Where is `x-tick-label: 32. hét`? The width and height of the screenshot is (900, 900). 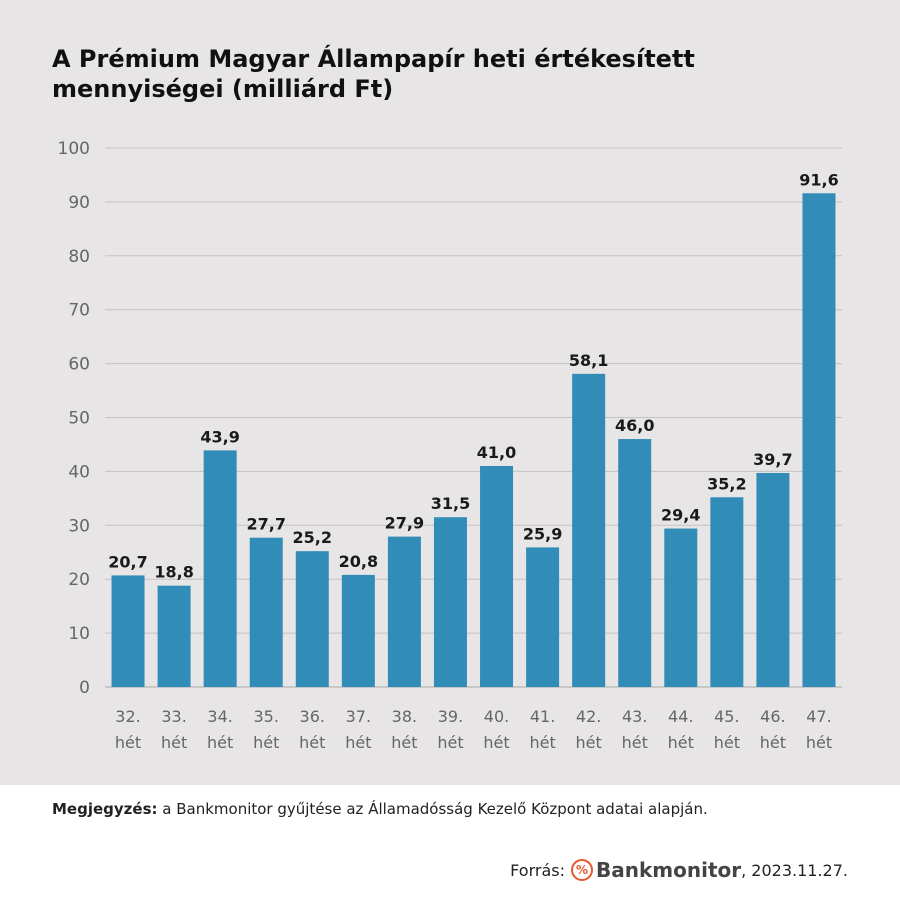 x-tick-label: 32. hét is located at coordinates (128, 729).